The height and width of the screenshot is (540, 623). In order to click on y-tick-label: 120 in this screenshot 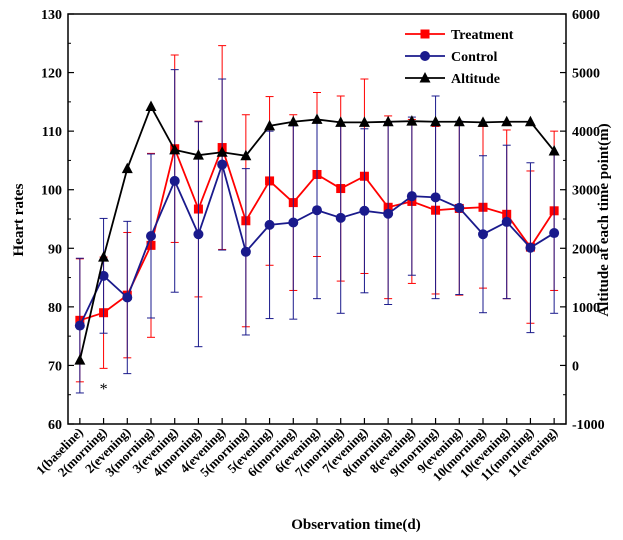, I will do `click(51, 74)`.